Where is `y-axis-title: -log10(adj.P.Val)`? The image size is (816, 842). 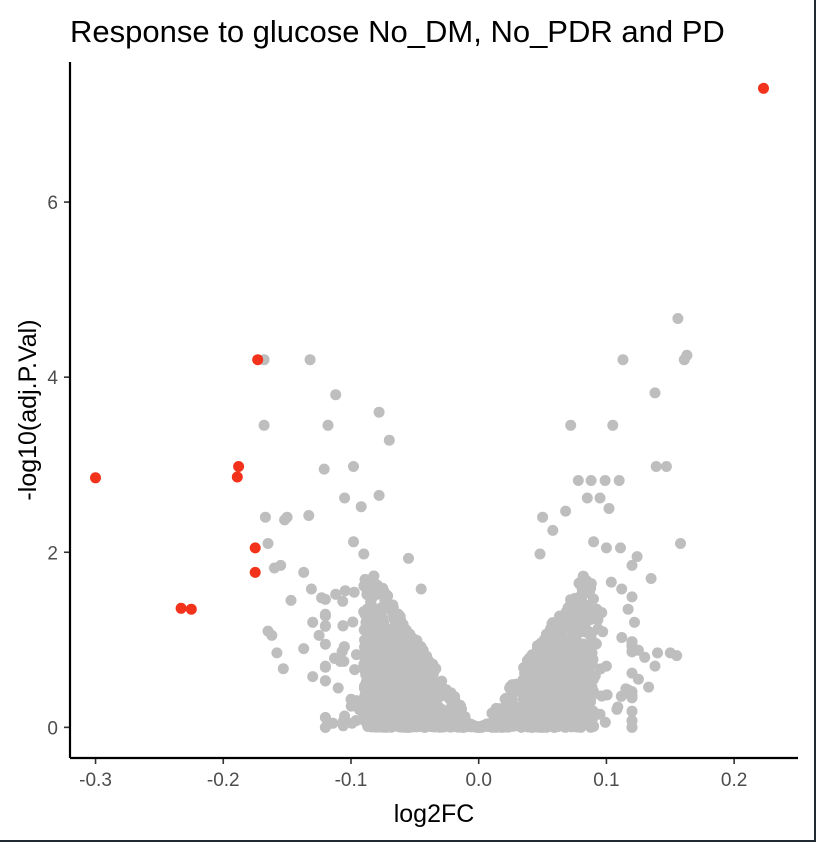
y-axis-title: -log10(adj.P.Val) is located at coordinates (28, 409).